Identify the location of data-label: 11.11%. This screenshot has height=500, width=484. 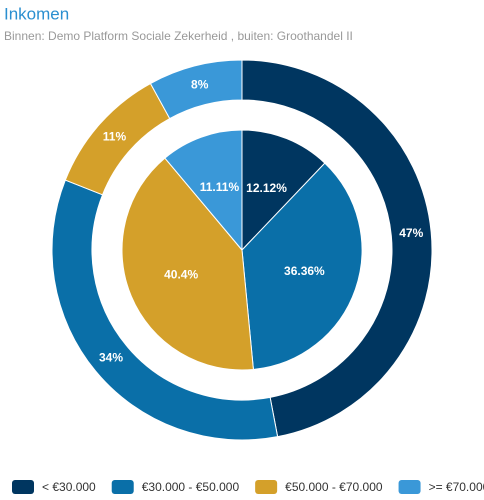
(220, 187).